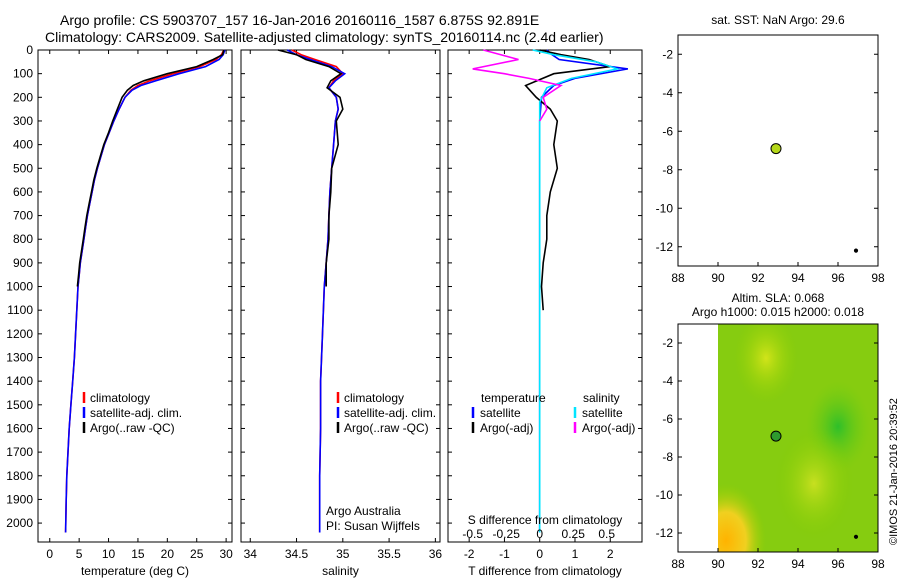  Describe the element at coordinates (758, 564) in the screenshot. I see `sla-map-x-tick-label: 92` at that location.